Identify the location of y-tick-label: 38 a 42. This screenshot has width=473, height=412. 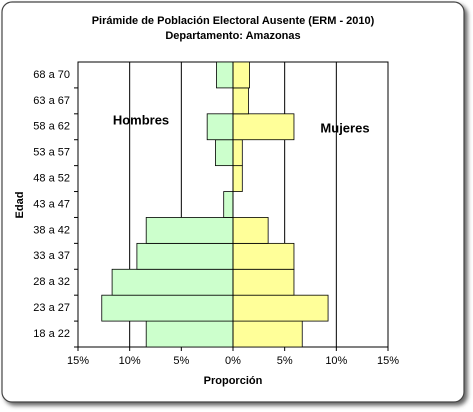
(51, 230).